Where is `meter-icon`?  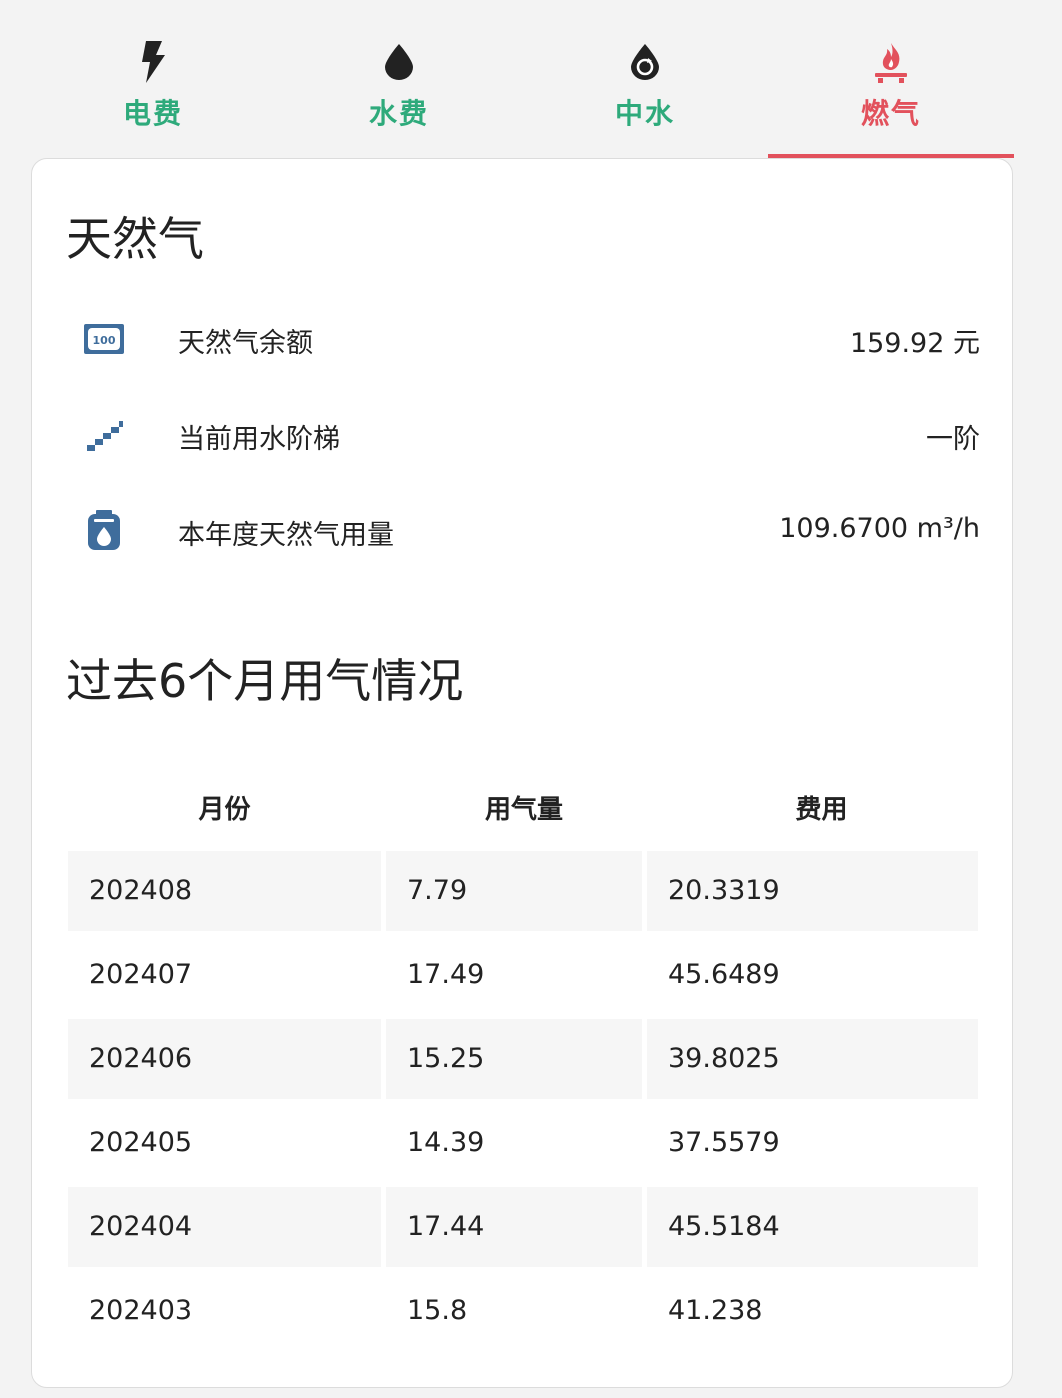 meter-icon is located at coordinates (104, 530).